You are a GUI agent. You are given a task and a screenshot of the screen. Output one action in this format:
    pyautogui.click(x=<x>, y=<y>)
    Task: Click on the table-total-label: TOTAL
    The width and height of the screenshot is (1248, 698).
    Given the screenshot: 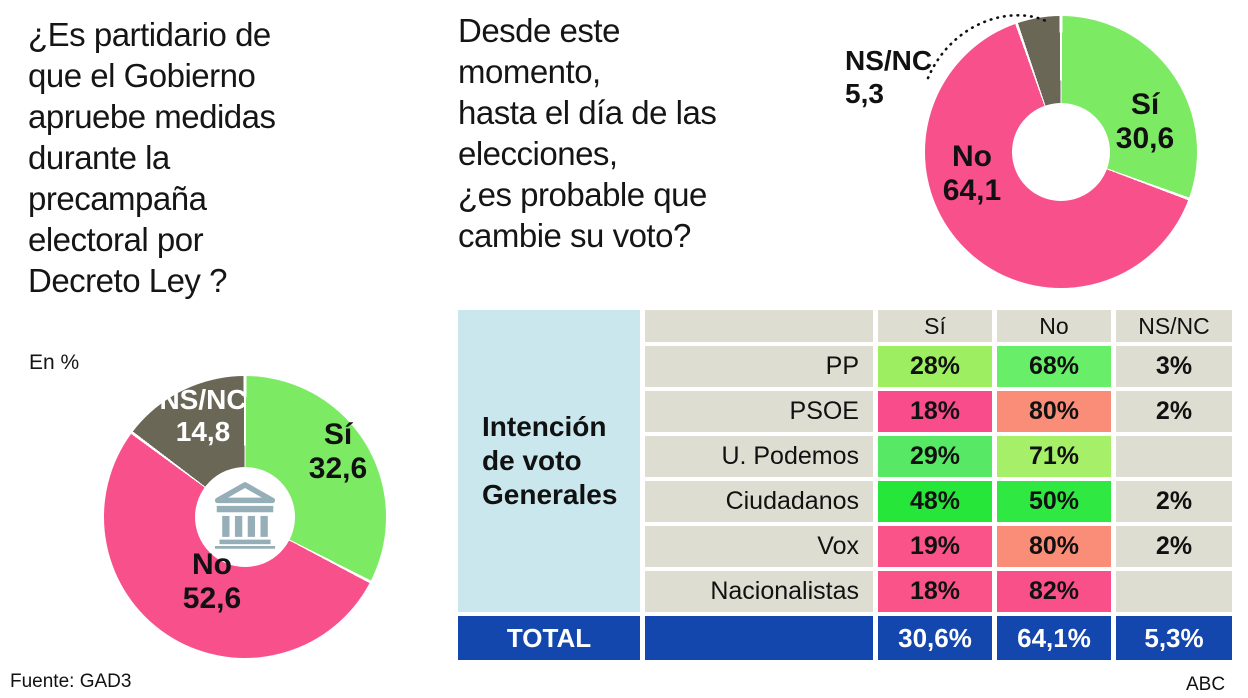 What is the action you would take?
    pyautogui.click(x=549, y=638)
    